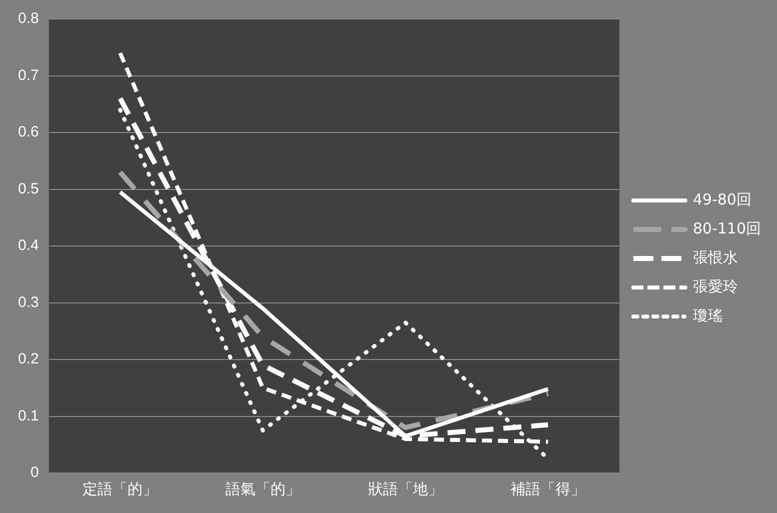 The image size is (777, 513). I want to click on y-tick-label: 0.7, so click(28, 75).